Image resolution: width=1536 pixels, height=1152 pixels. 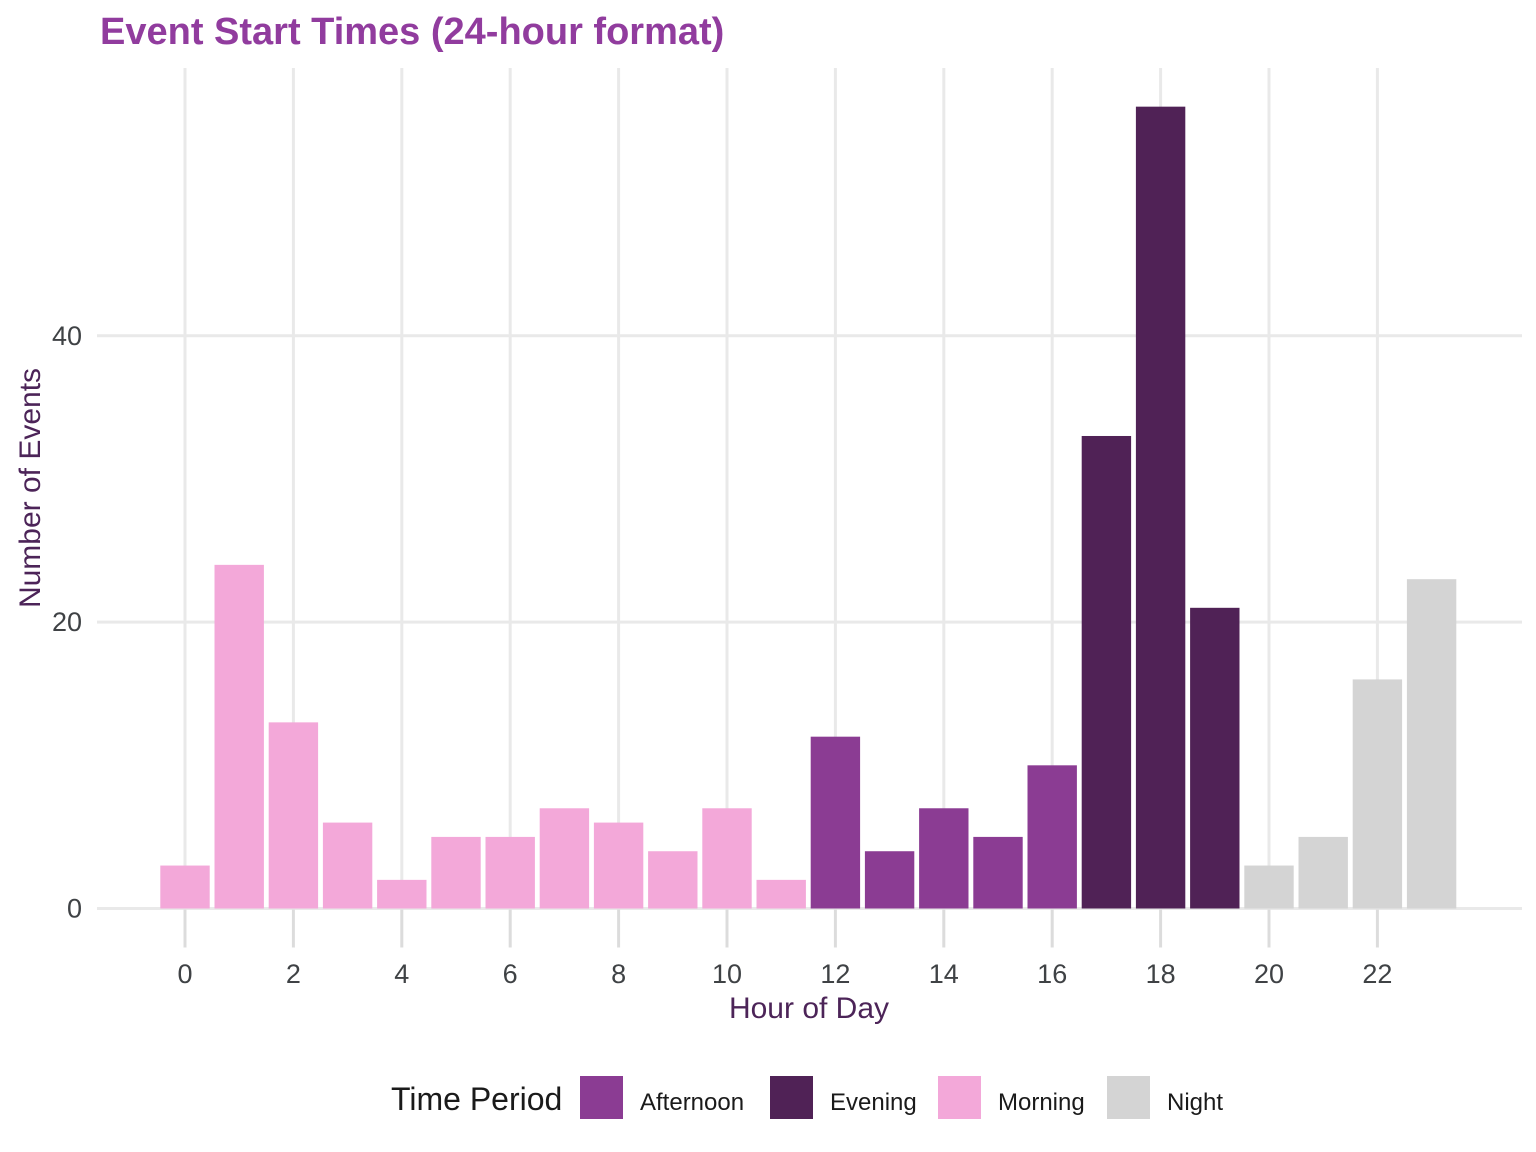 I want to click on bar-hour-14-afternoon, so click(x=944, y=858).